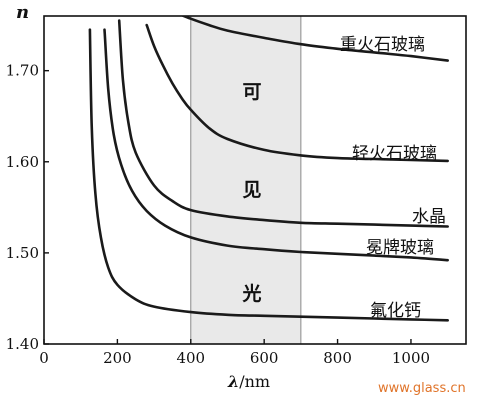  What do you see at coordinates (251, 92) in the screenshot?
I see `visible-light-char: 可` at bounding box center [251, 92].